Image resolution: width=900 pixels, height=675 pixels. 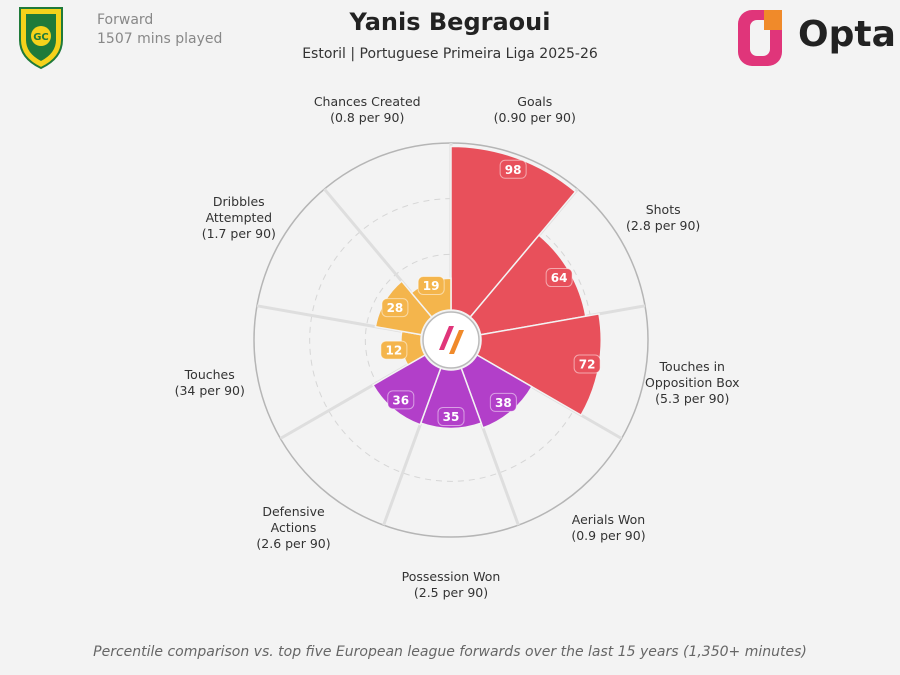 What do you see at coordinates (238, 233) in the screenshot?
I see `per90-label: (1.7 per 90)` at bounding box center [238, 233].